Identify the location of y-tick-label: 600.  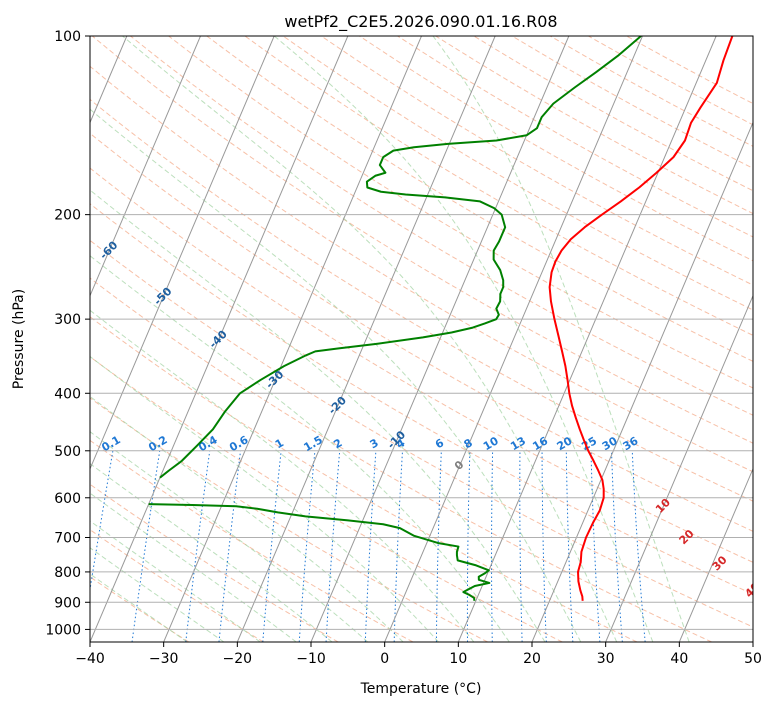
(67, 499).